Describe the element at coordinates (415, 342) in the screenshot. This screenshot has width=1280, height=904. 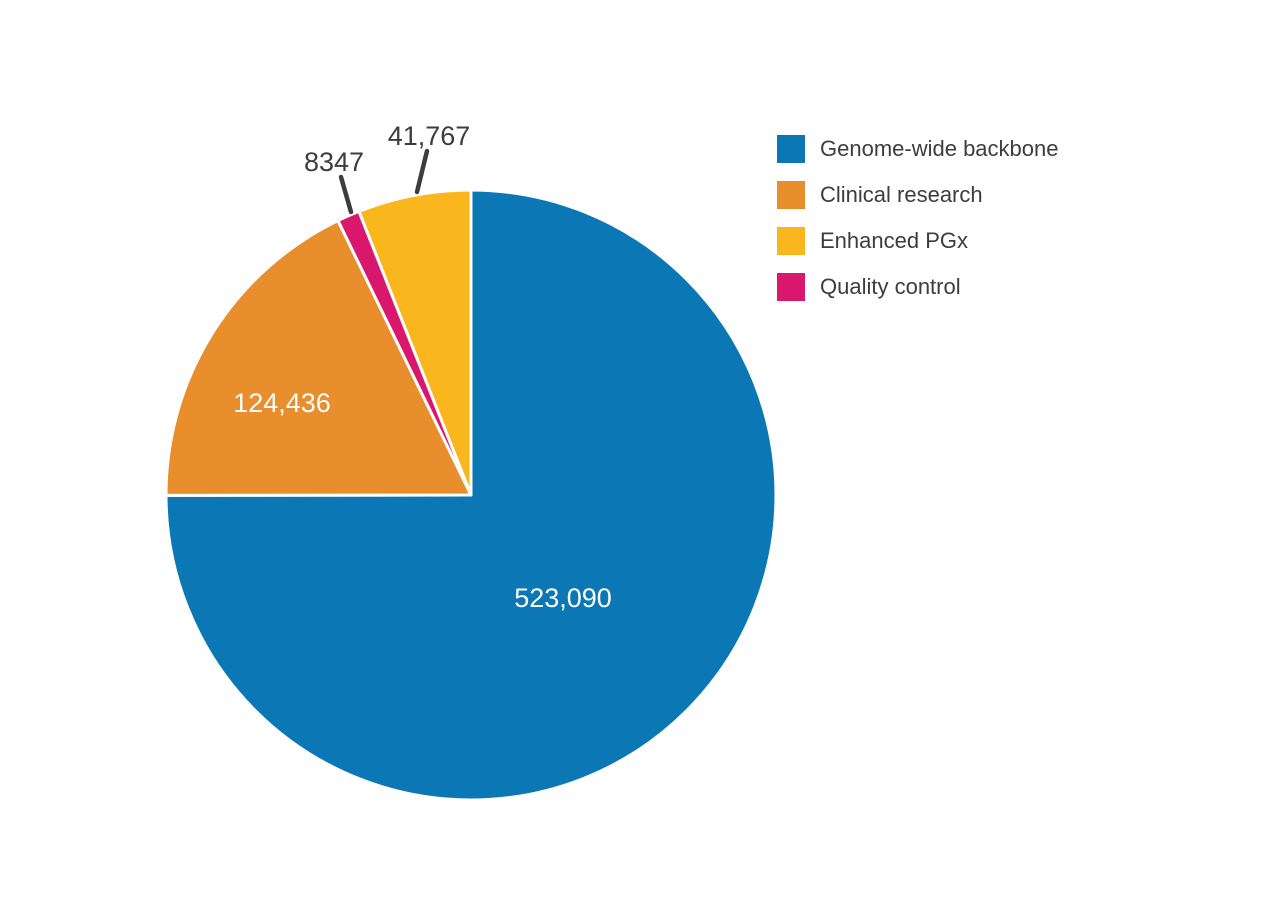
I see `pie-slice-enhanced-pgx` at that location.